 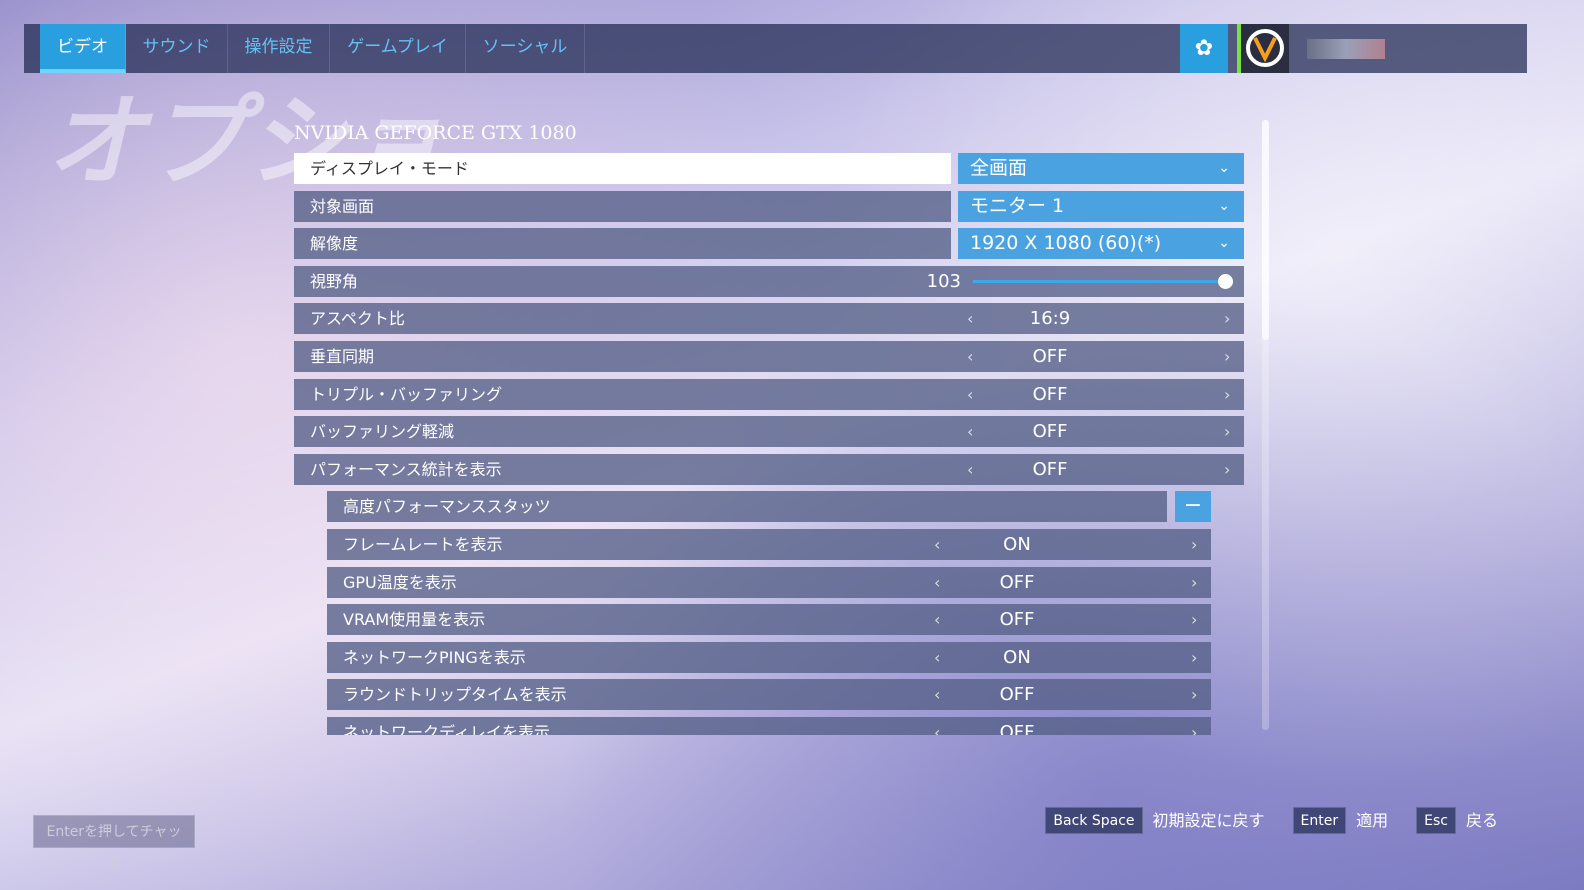 I want to click on setting-label: フレームレートを表示, so click(x=423, y=544).